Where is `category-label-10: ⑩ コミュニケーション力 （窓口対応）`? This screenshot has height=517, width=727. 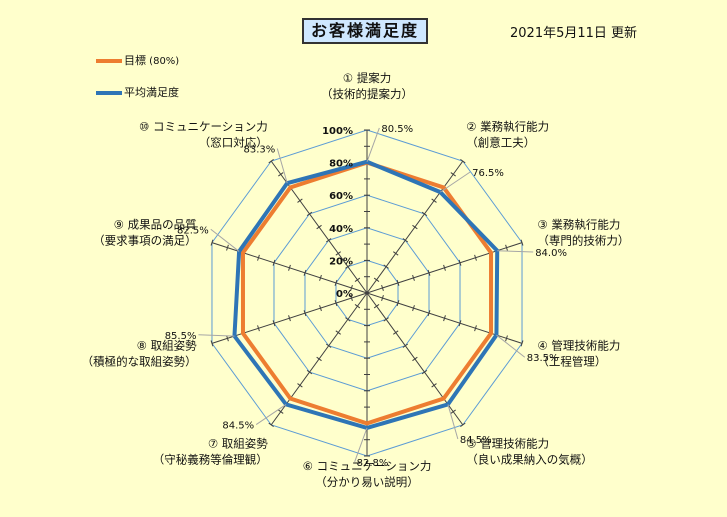
category-label-10: ⑩ コミュニケーション力 （窓口対応） is located at coordinates (203, 134).